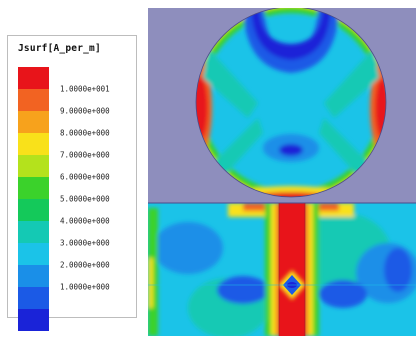  I want to click on legend-tick-label: 1.0000e+000, so click(85, 287).